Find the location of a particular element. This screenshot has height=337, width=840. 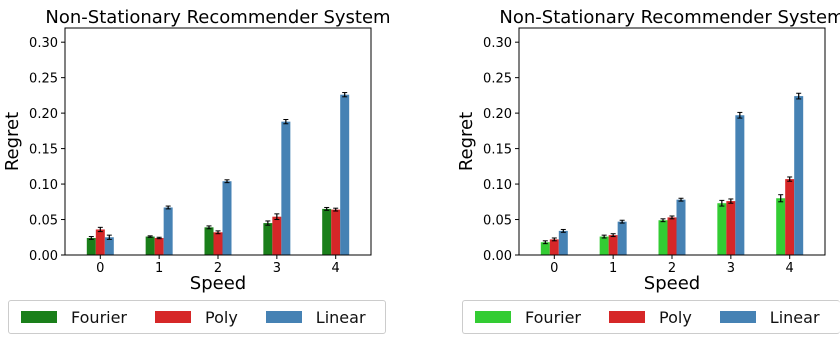

legend-left: Fourier Poly Linear is located at coordinates (197, 317).